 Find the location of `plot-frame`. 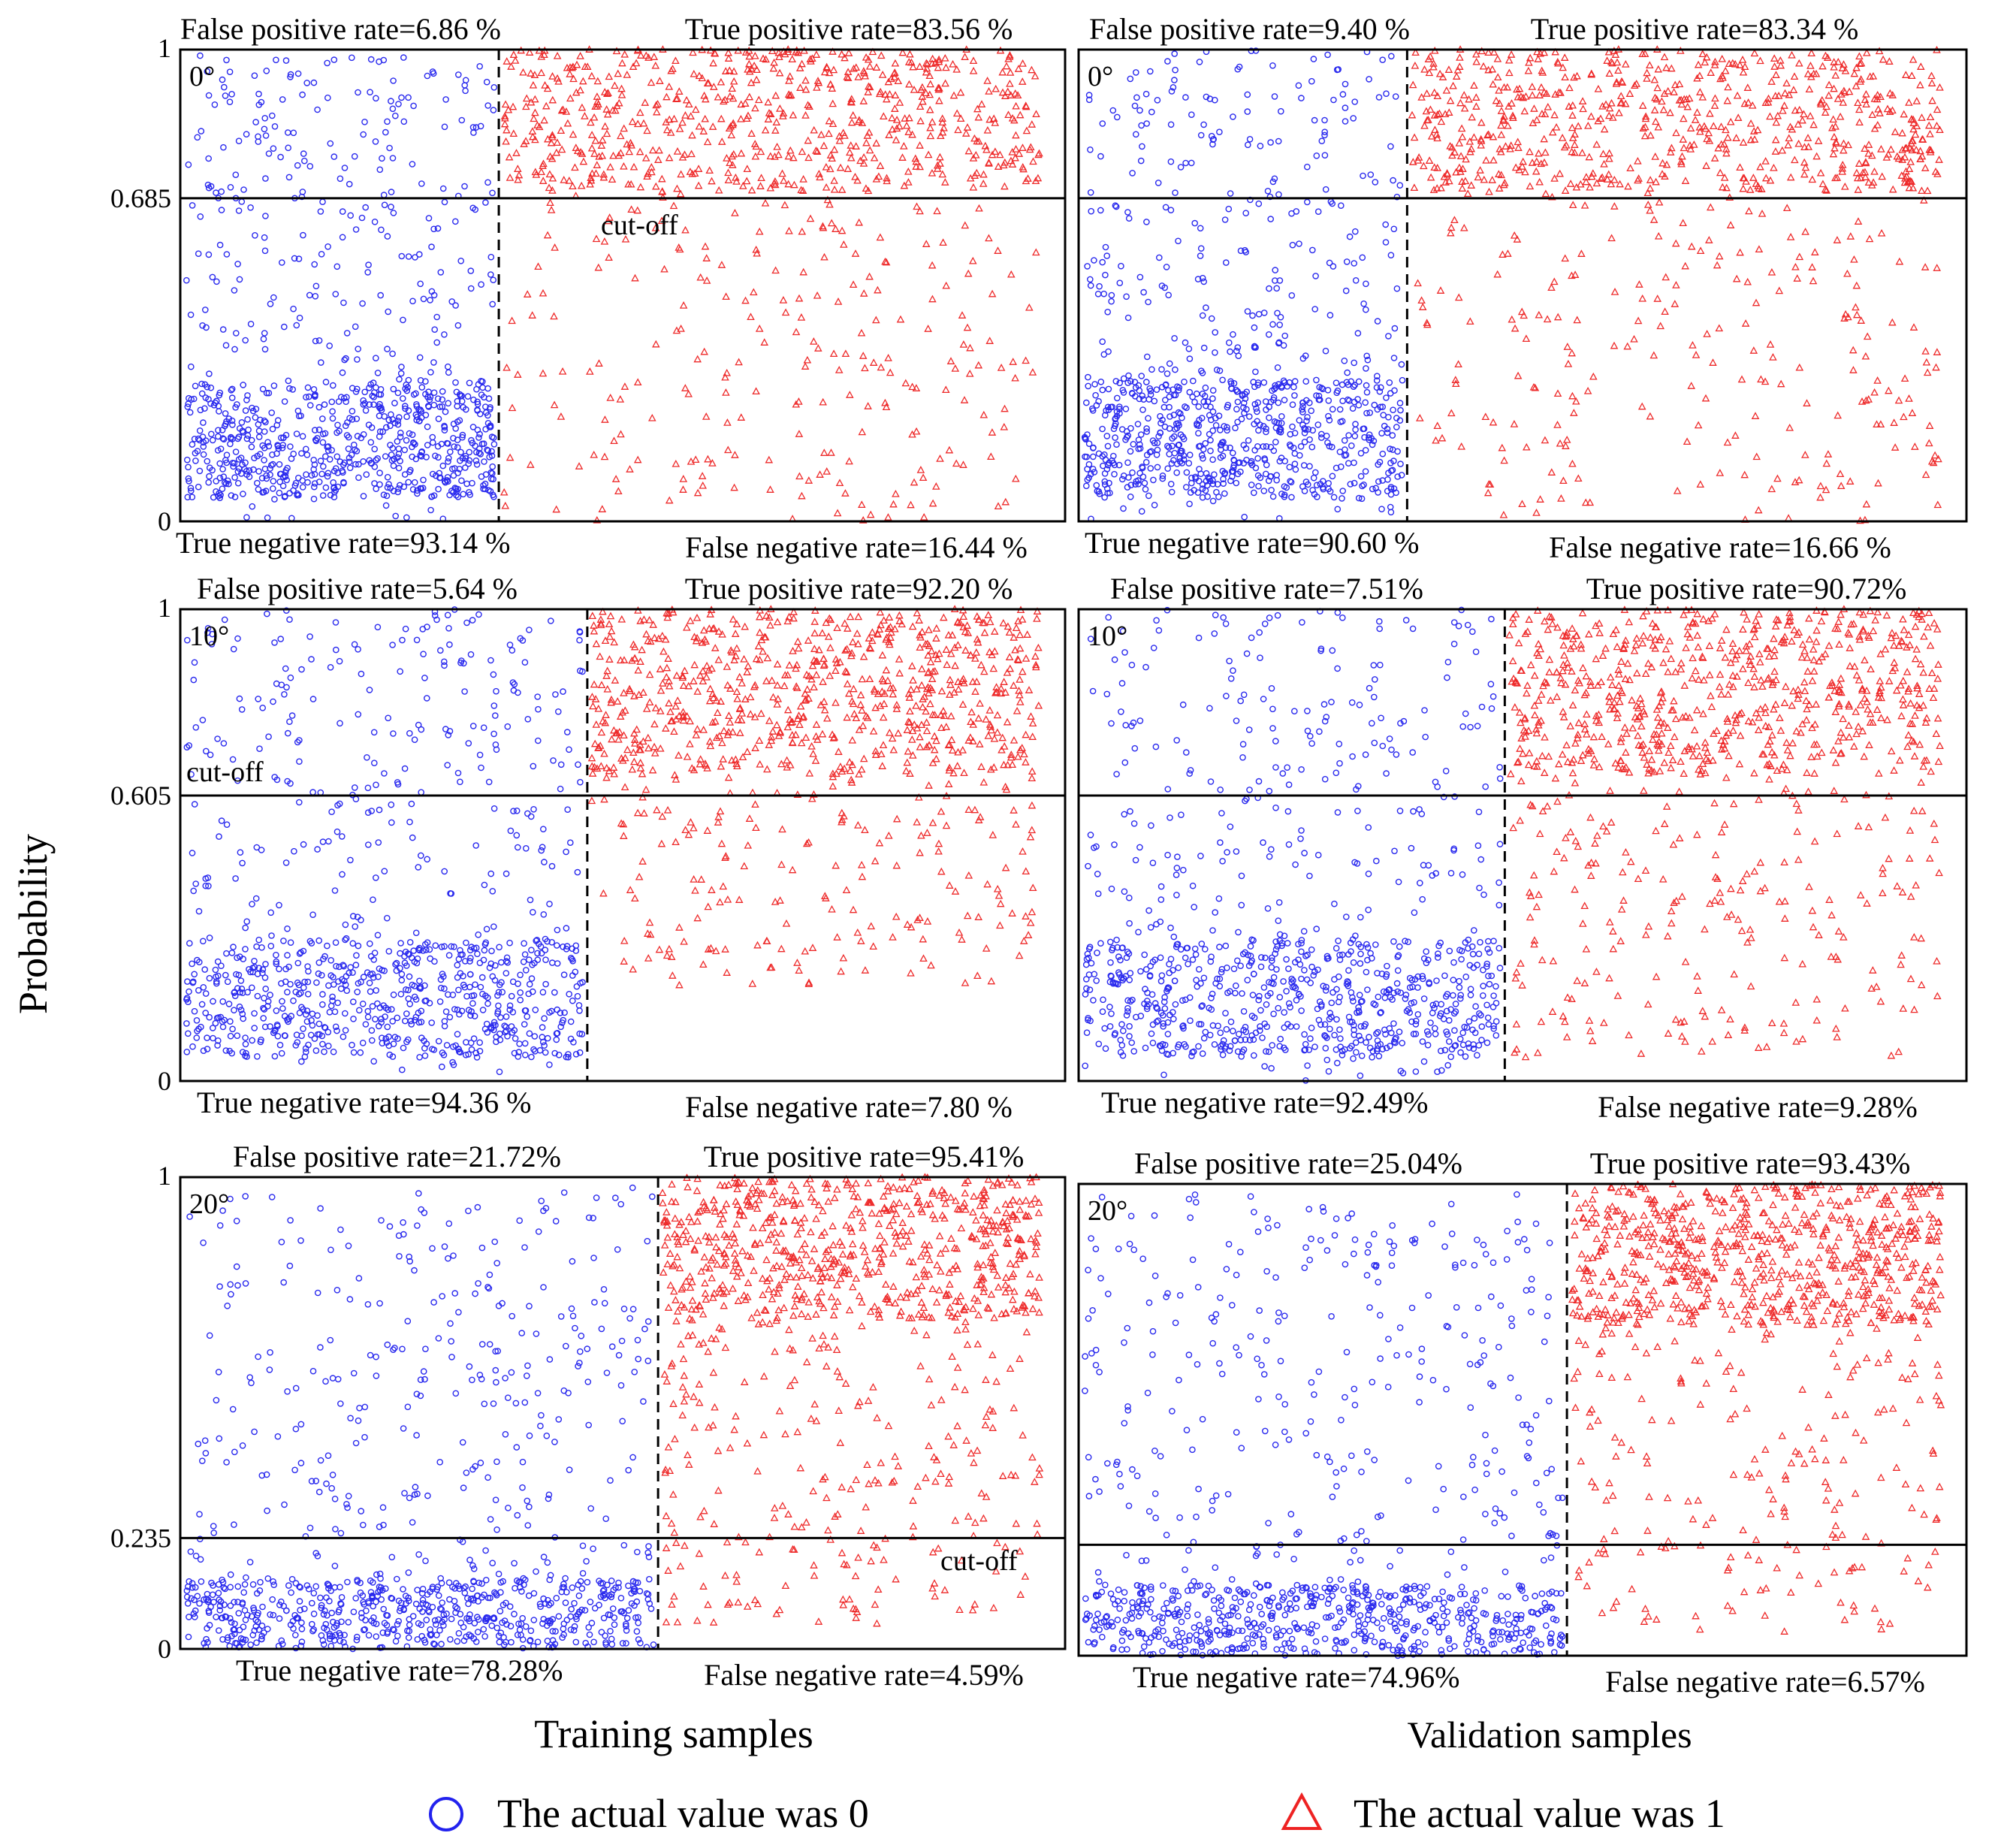

plot-frame is located at coordinates (1522, 285).